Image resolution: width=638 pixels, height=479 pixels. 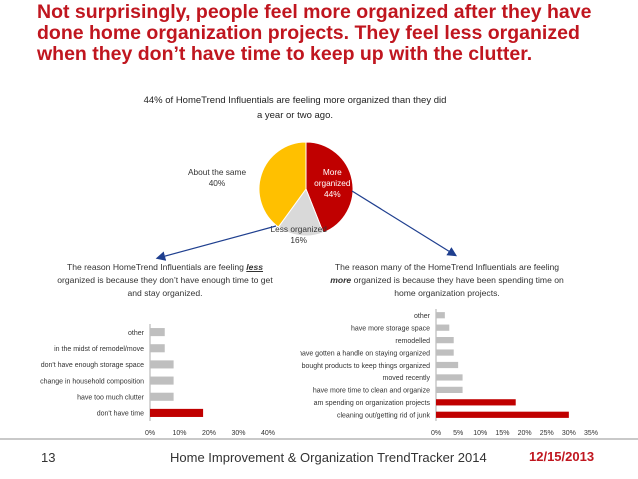 What do you see at coordinates (332, 194) in the screenshot?
I see `pie-value-more: 44%` at bounding box center [332, 194].